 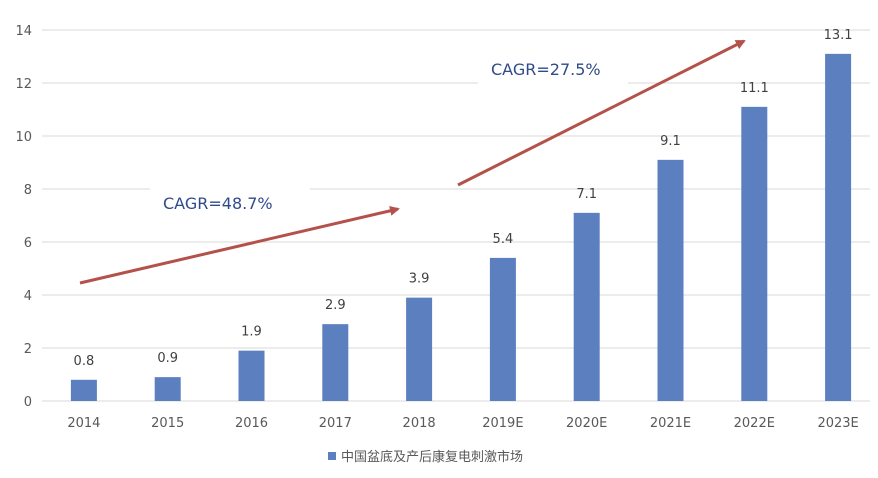 I want to click on cagr-1-label-bg, so click(x=230, y=204).